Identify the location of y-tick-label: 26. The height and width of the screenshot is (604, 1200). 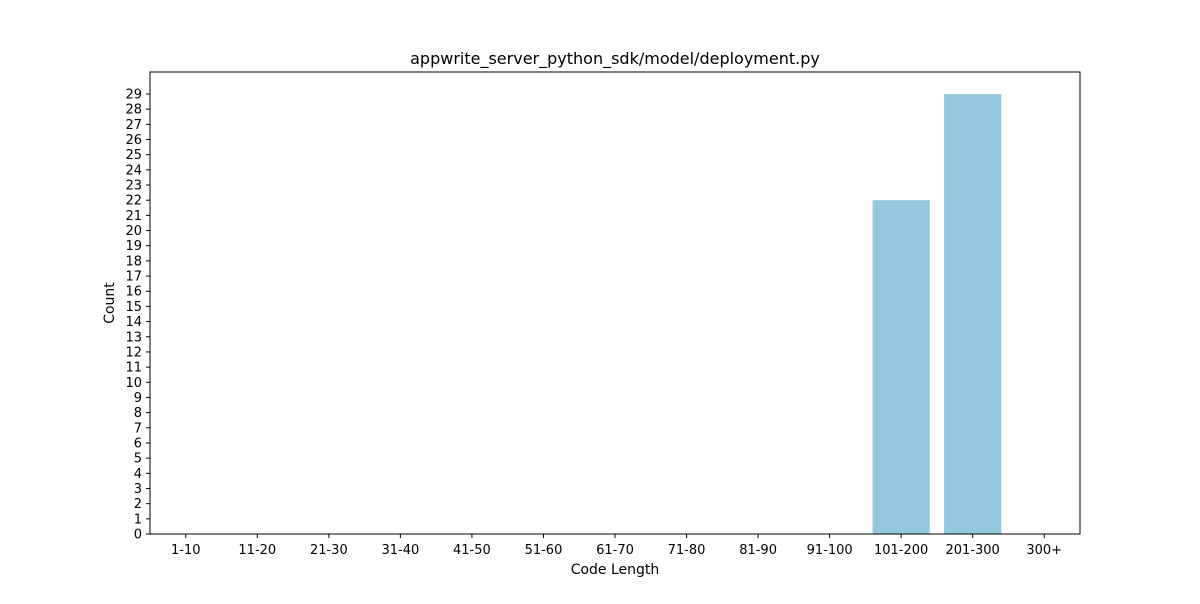
(133, 140).